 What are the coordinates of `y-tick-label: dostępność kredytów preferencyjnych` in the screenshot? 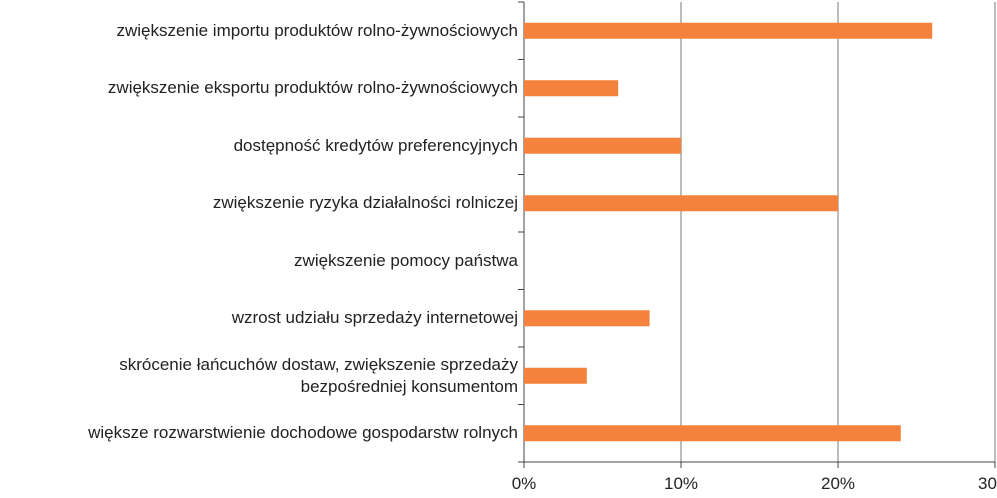 It's located at (375, 145).